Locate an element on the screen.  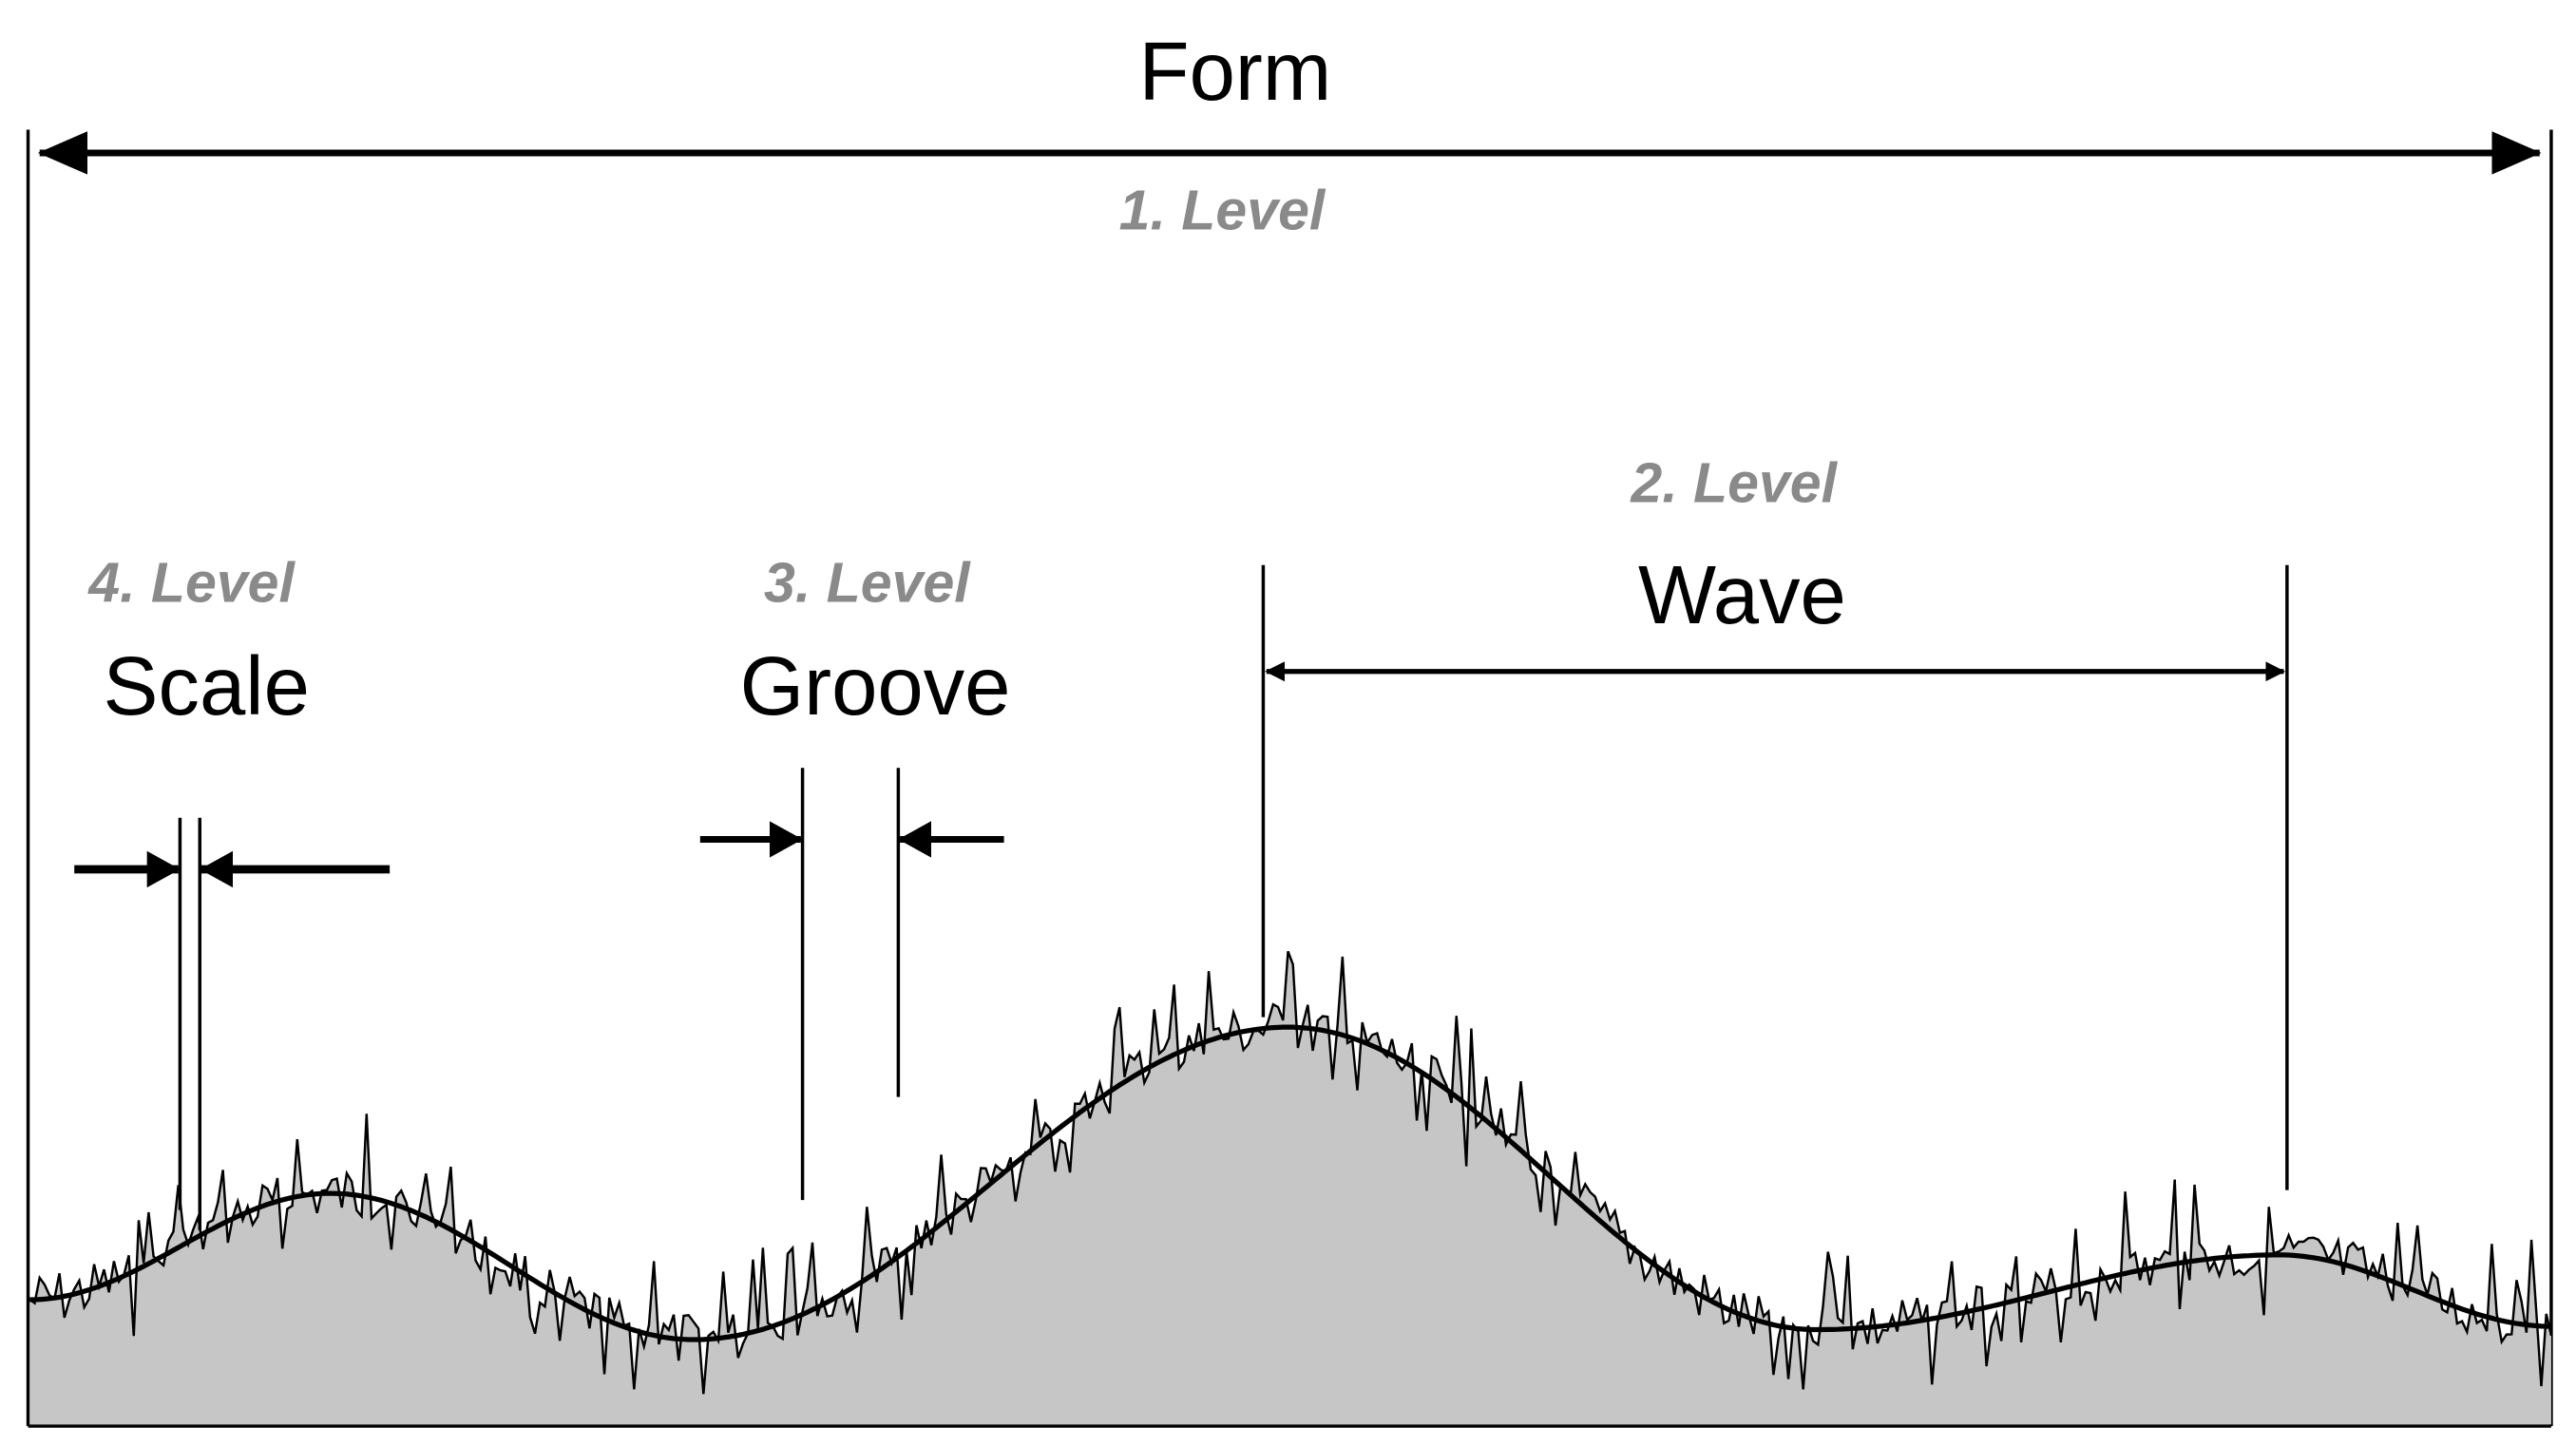
wave-level-label: 2. Level is located at coordinates (1734, 482).